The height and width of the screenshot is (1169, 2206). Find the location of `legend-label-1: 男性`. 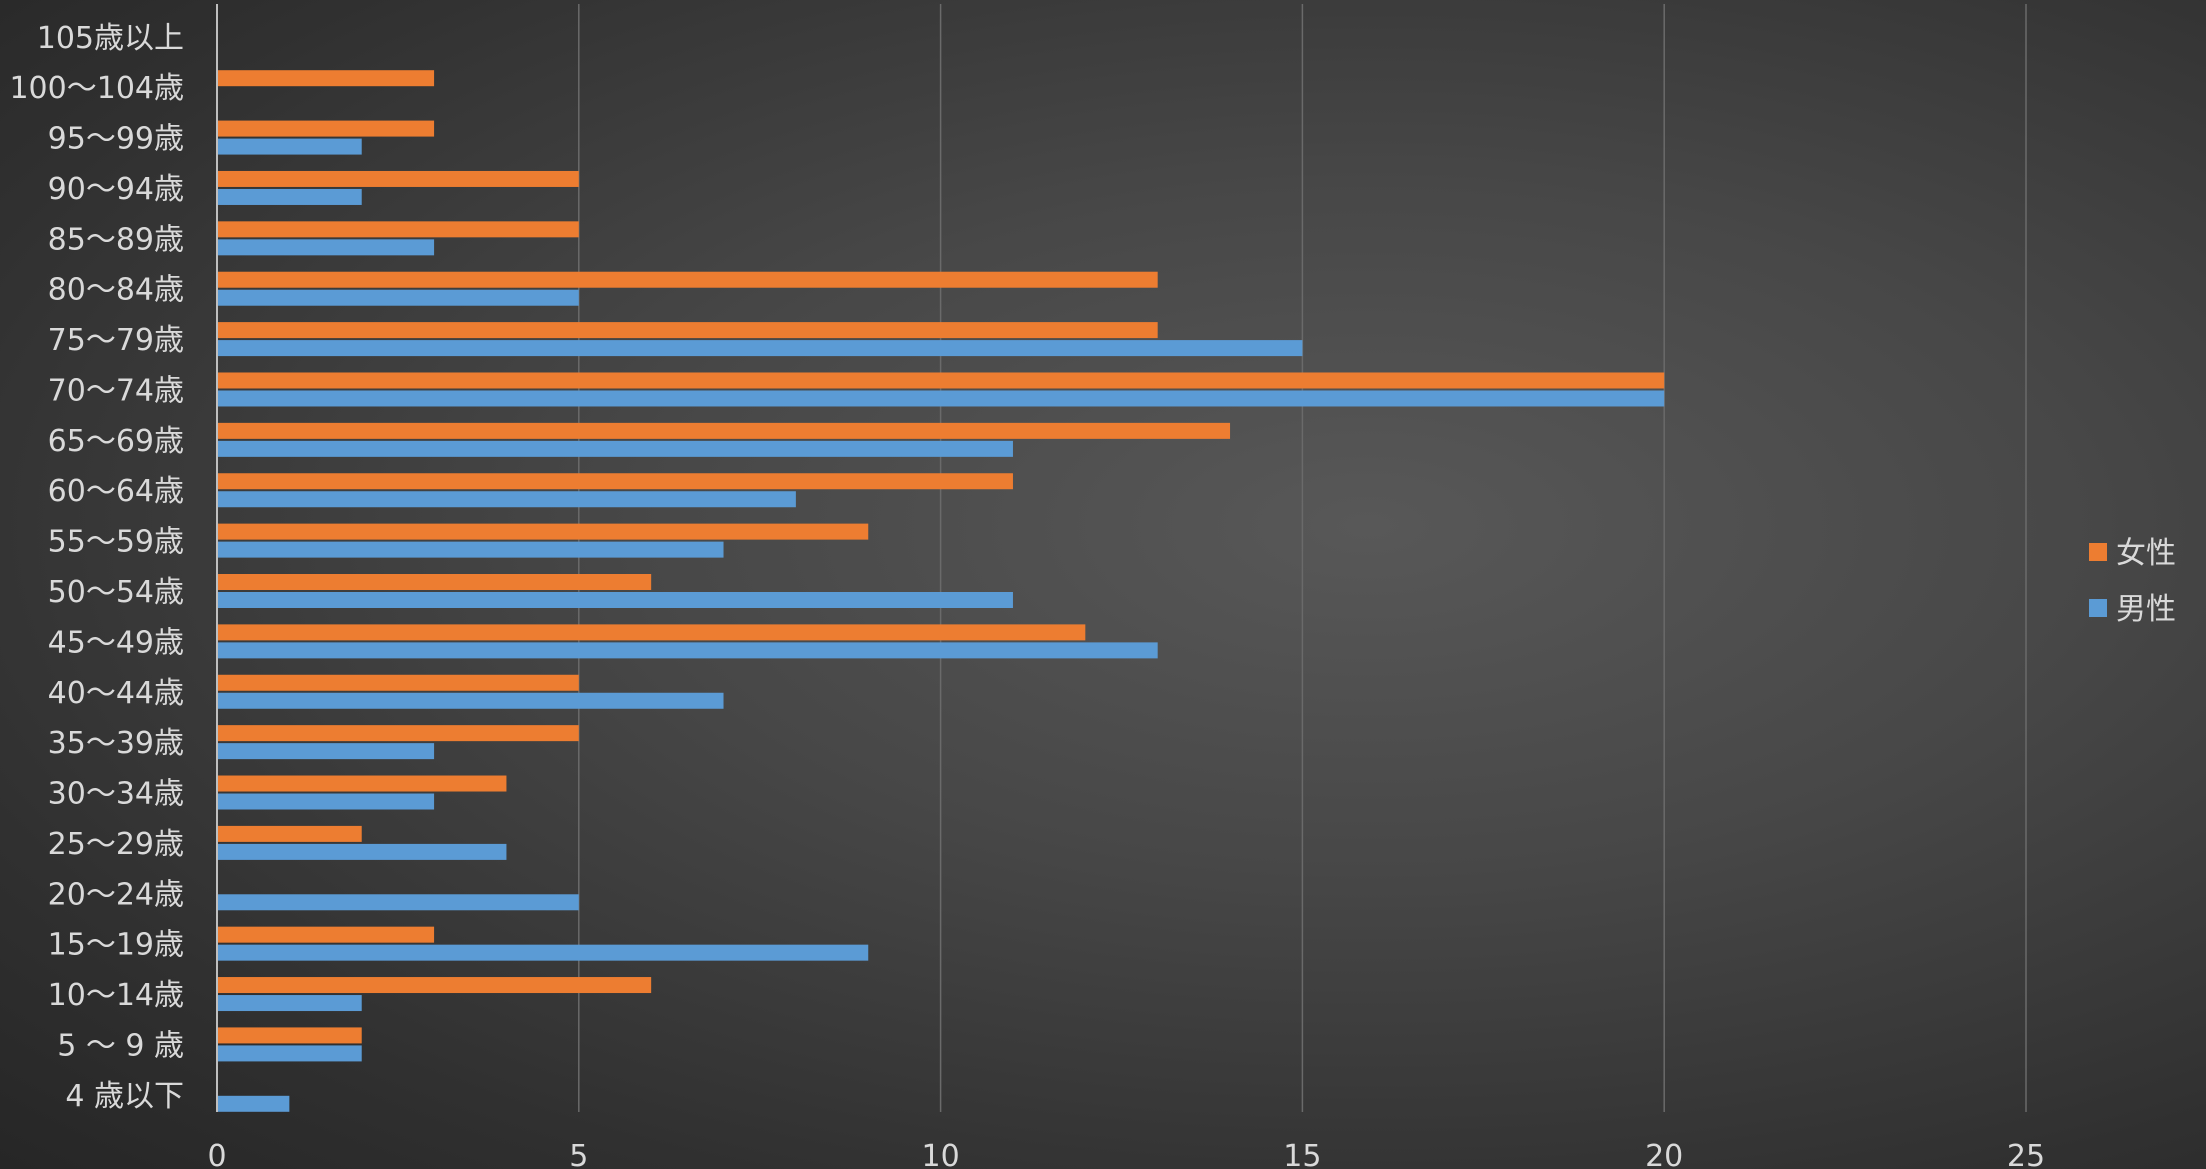

legend-label-1: 男性 is located at coordinates (2146, 609).